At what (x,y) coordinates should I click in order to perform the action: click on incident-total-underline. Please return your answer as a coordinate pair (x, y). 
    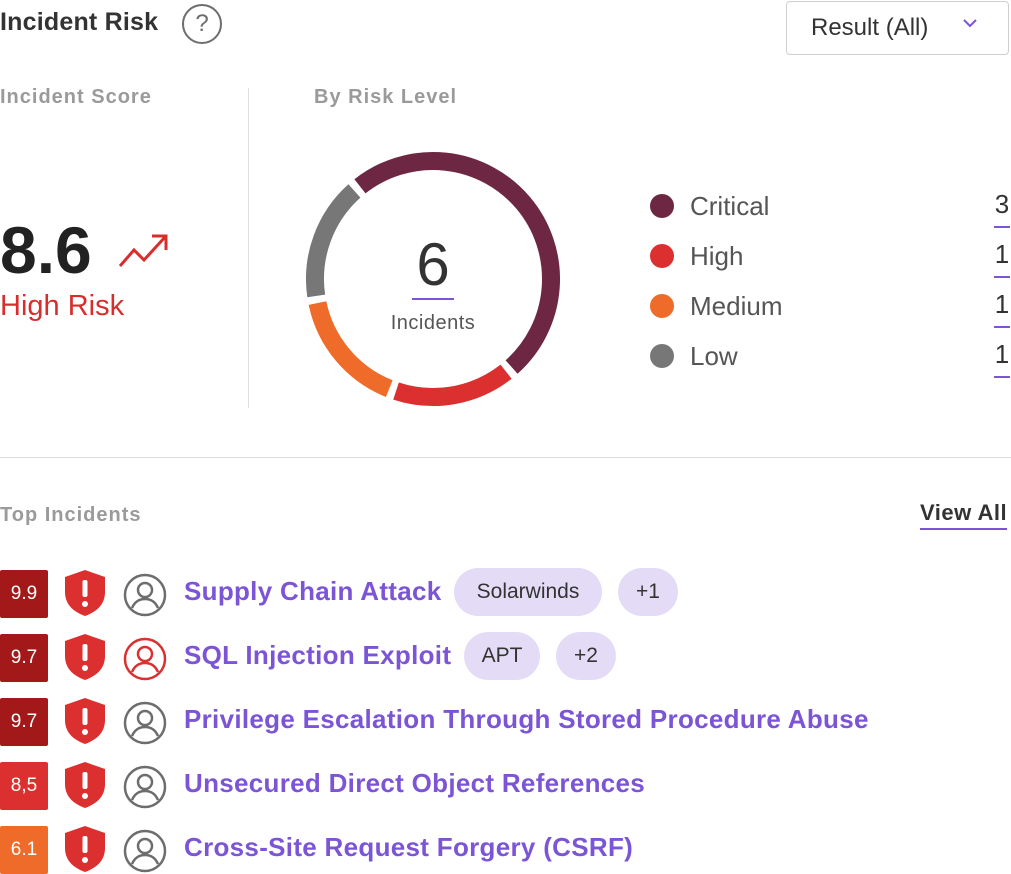
    Looking at the image, I should click on (433, 299).